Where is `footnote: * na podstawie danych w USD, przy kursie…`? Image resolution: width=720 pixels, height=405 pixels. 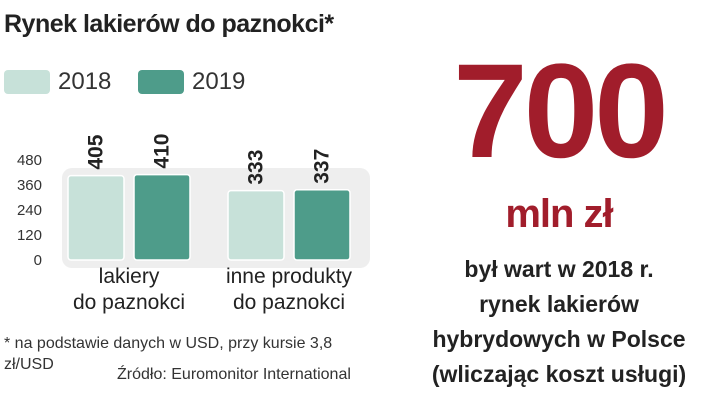 footnote: * na podstawie danych w USD, przy kursie… is located at coordinates (168, 354).